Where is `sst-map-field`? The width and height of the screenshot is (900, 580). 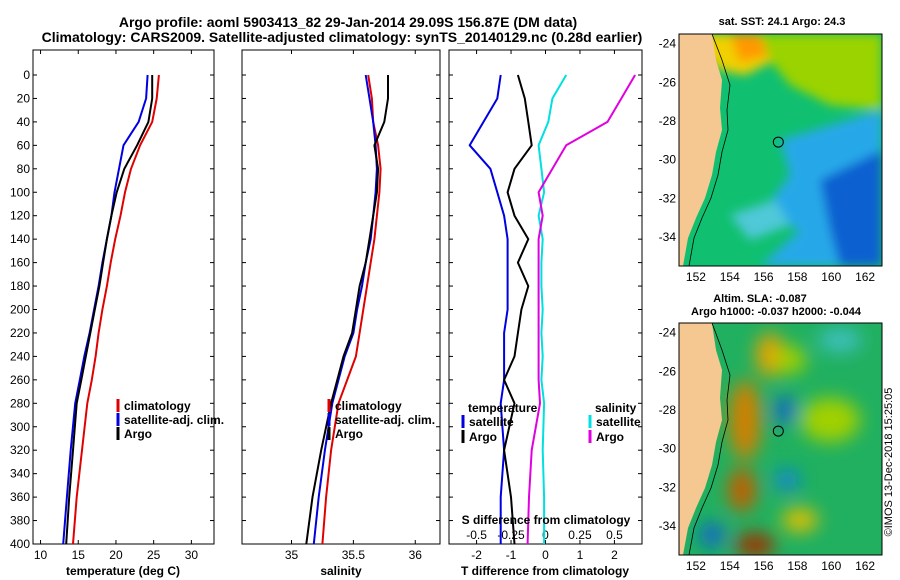
sst-map-field is located at coordinates (780, 150).